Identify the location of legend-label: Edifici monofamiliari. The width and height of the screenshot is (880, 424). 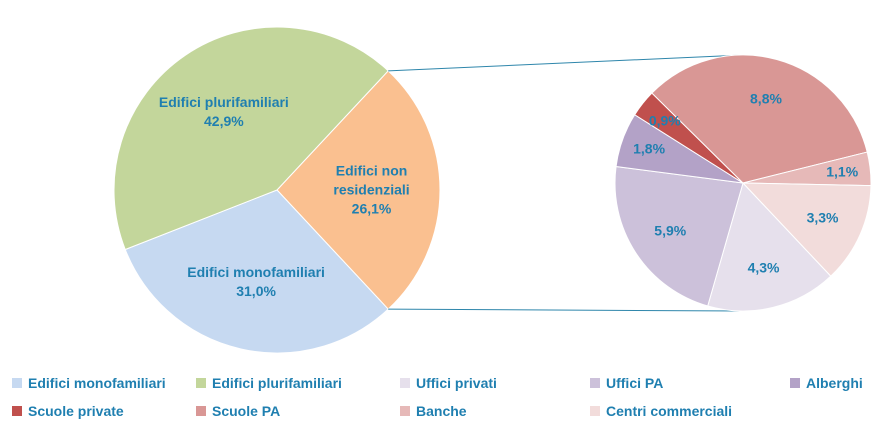
(97, 383).